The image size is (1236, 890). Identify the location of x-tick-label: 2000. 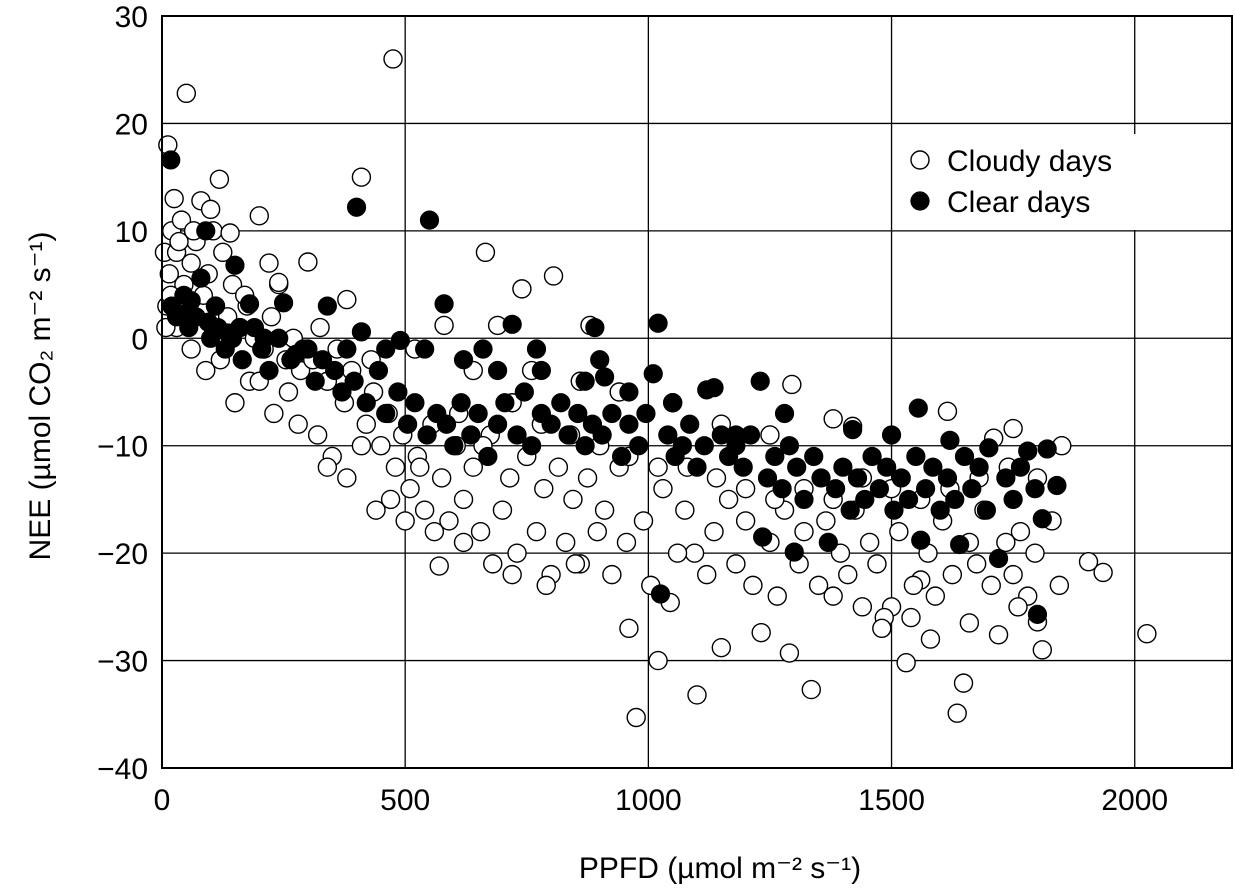
(1134, 800).